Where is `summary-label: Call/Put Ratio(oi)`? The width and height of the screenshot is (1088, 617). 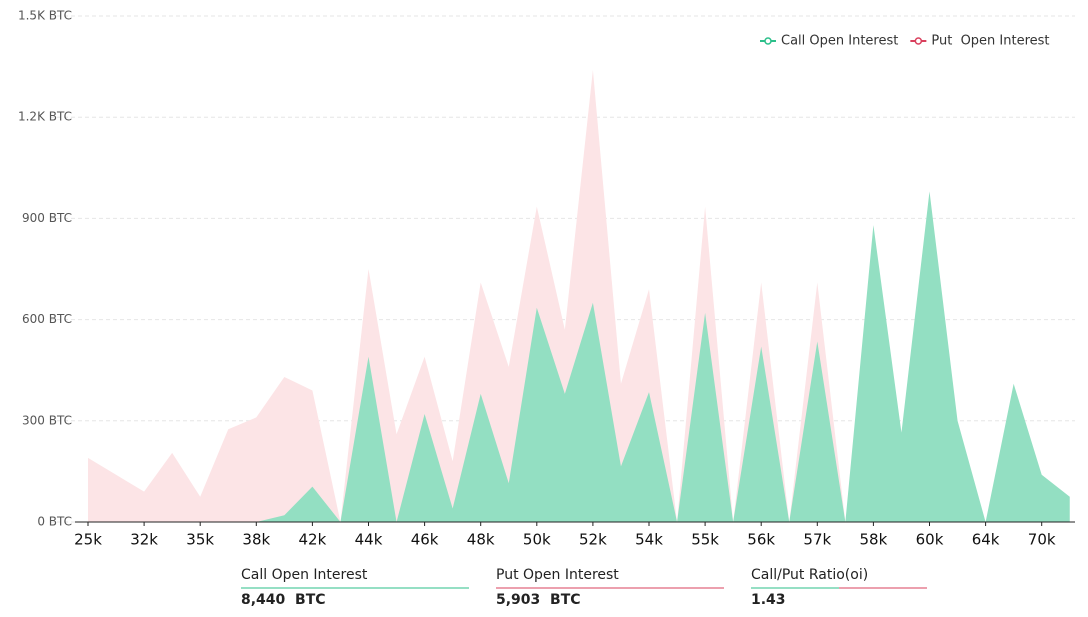
summary-label: Call/Put Ratio(oi) is located at coordinates (809, 575).